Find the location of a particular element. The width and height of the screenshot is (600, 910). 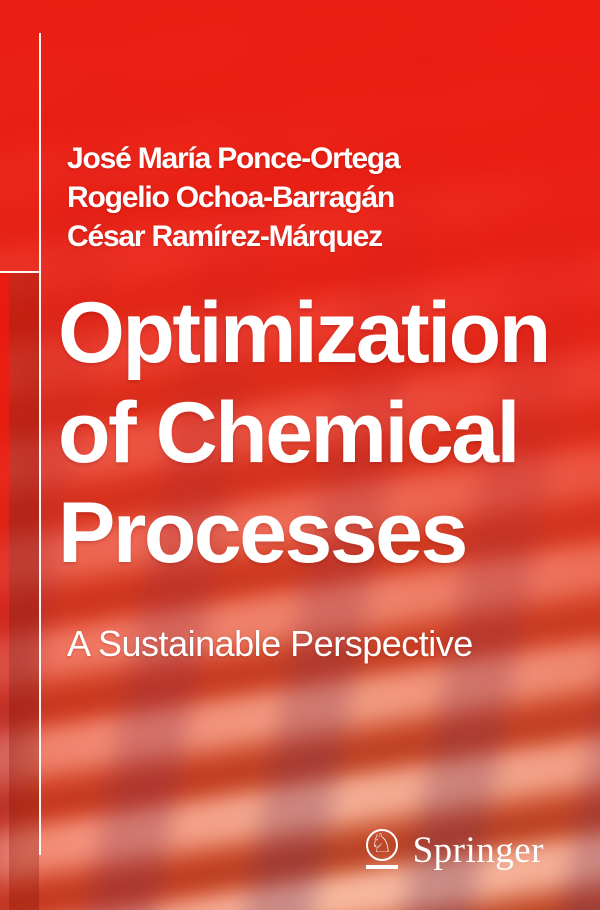

vertical-rule is located at coordinates (40, 444).